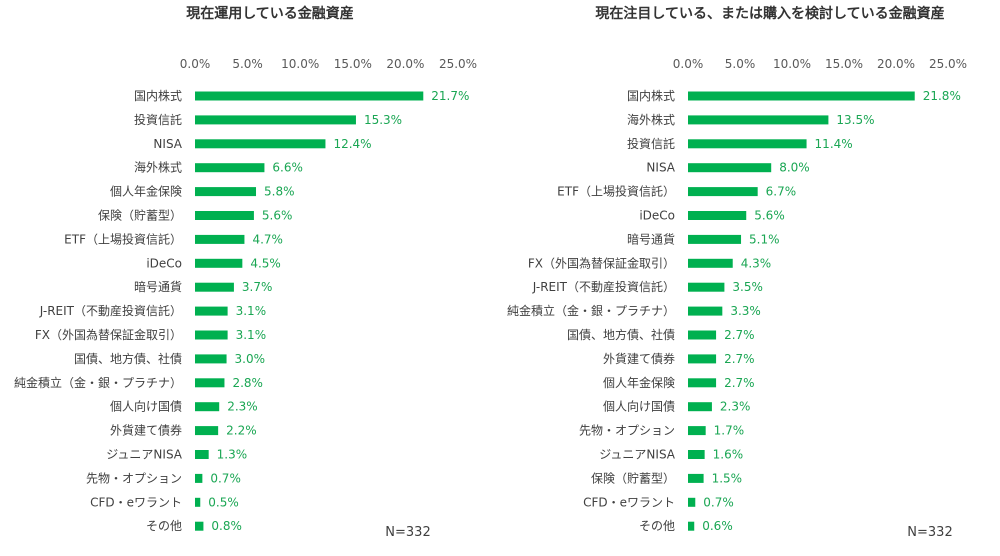 Image resolution: width=1000 pixels, height=556 pixels. I want to click on data-label: 3.1%, so click(251, 311).